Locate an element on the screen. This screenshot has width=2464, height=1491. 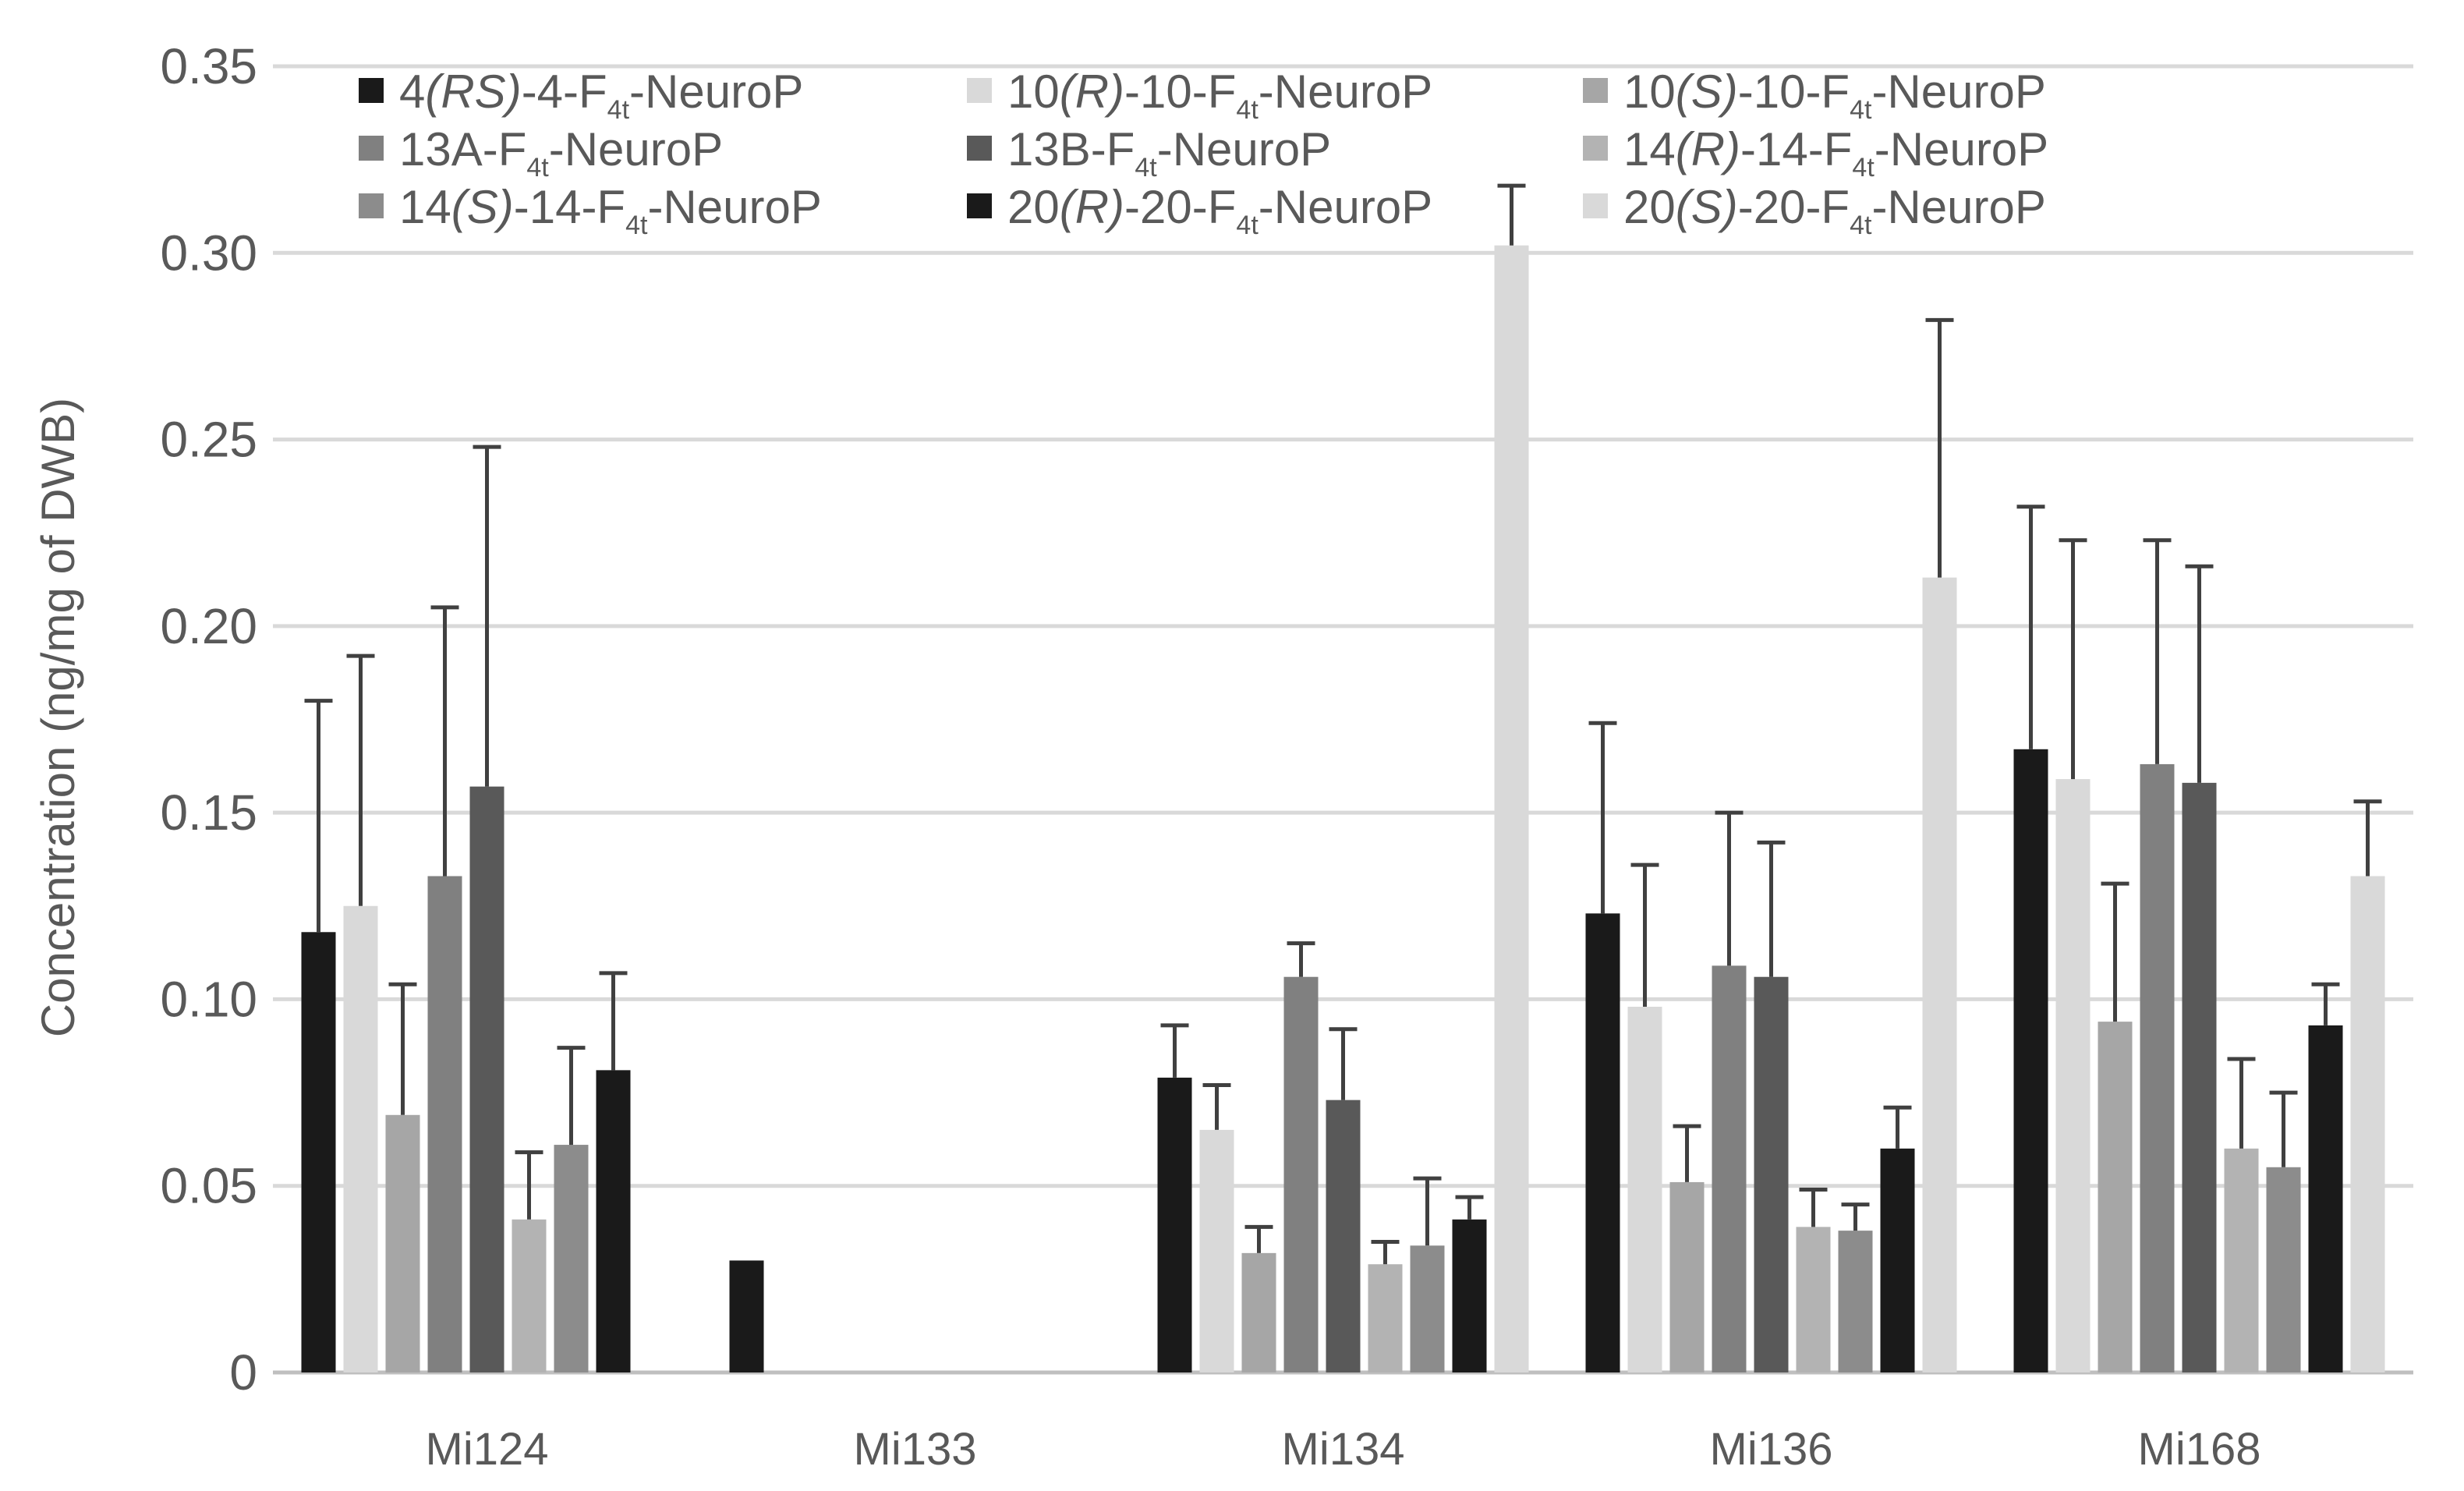
y-tick-label: 0.10 is located at coordinates (208, 999).